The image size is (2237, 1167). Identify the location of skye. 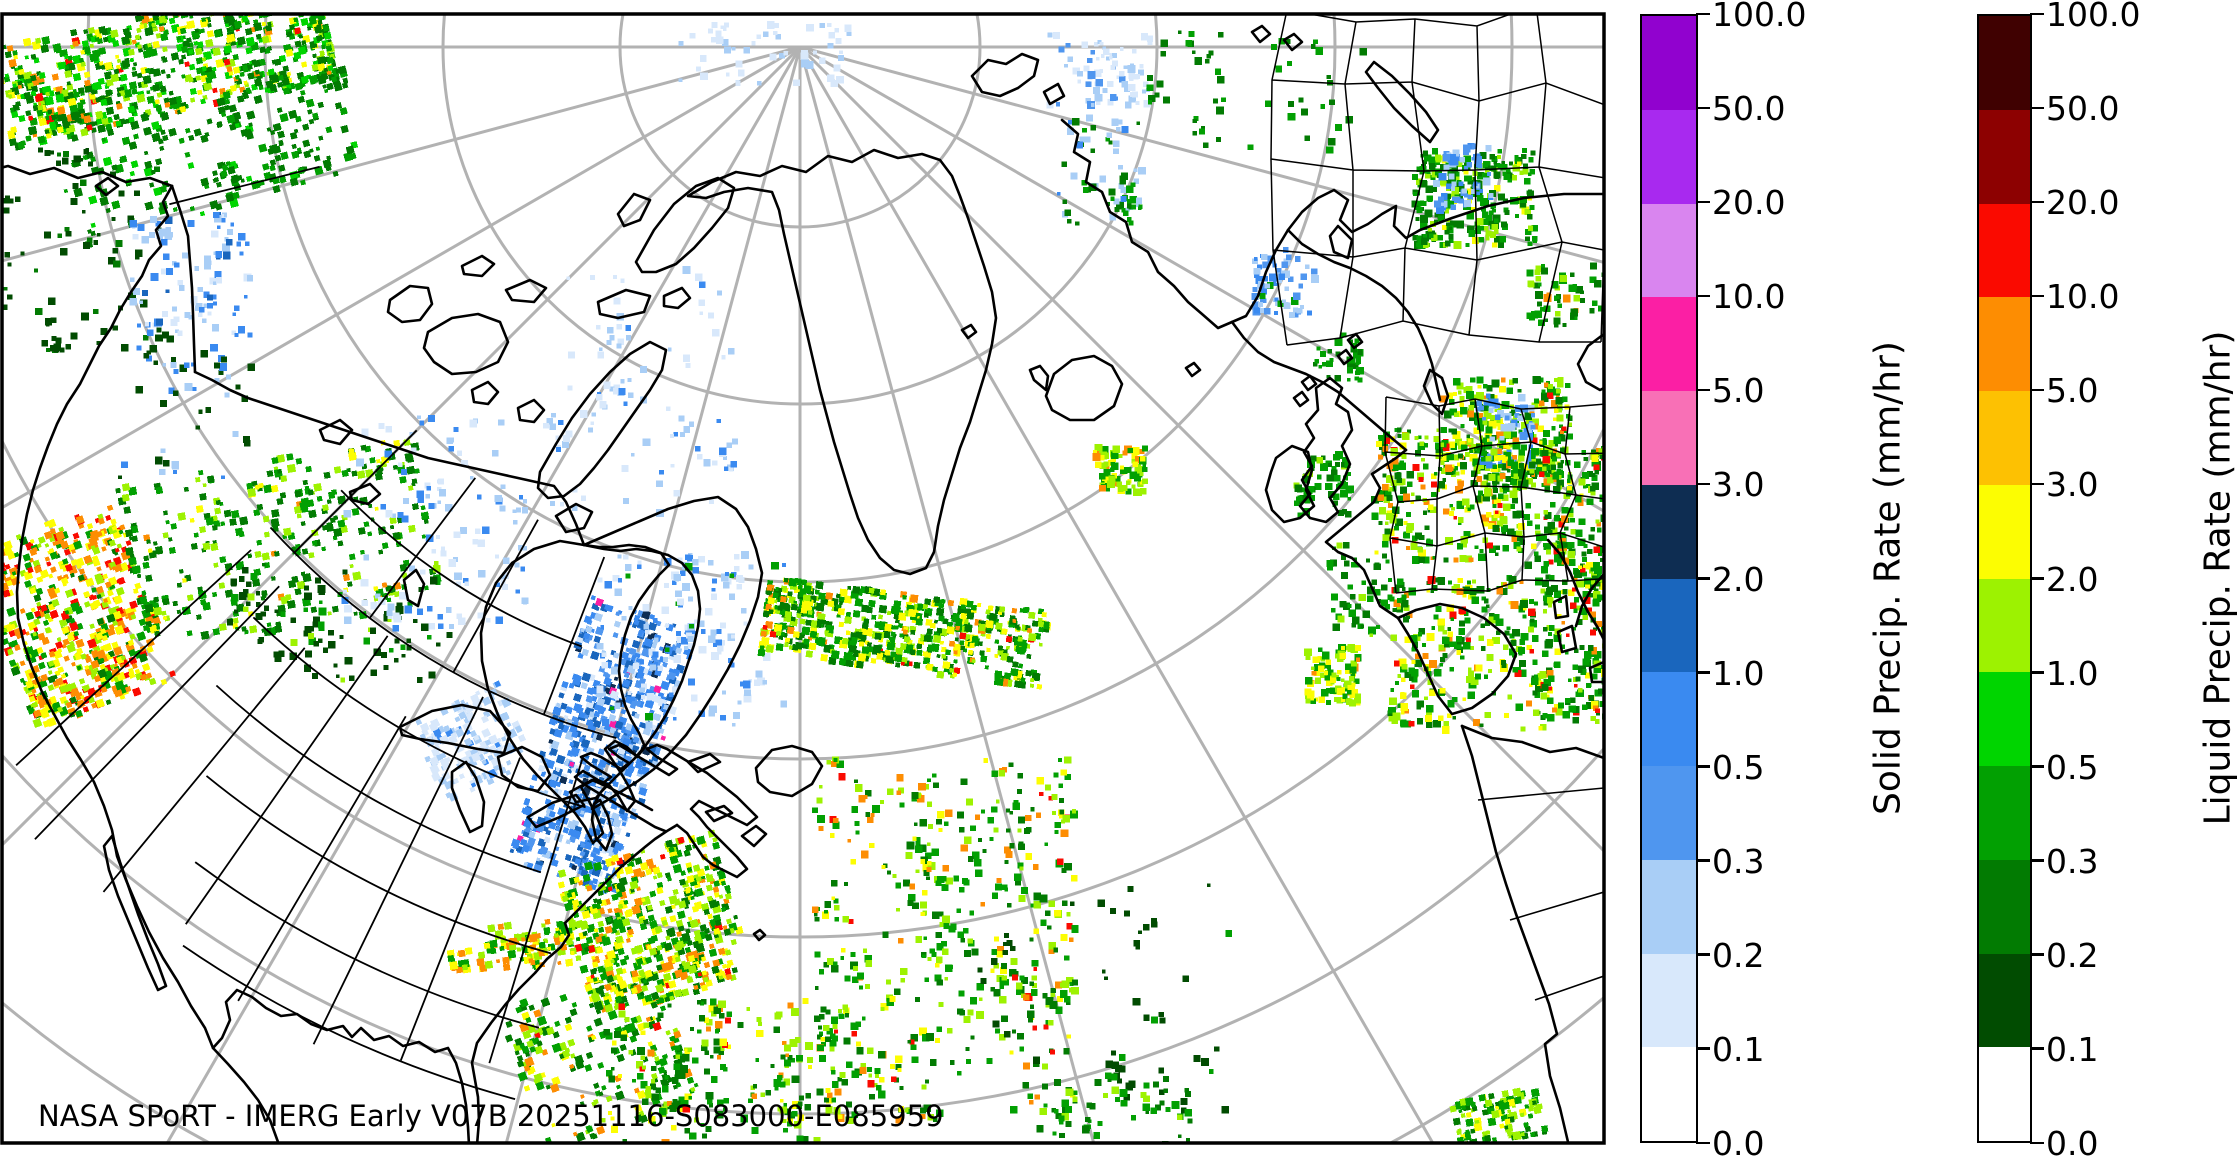
(1309, 383).